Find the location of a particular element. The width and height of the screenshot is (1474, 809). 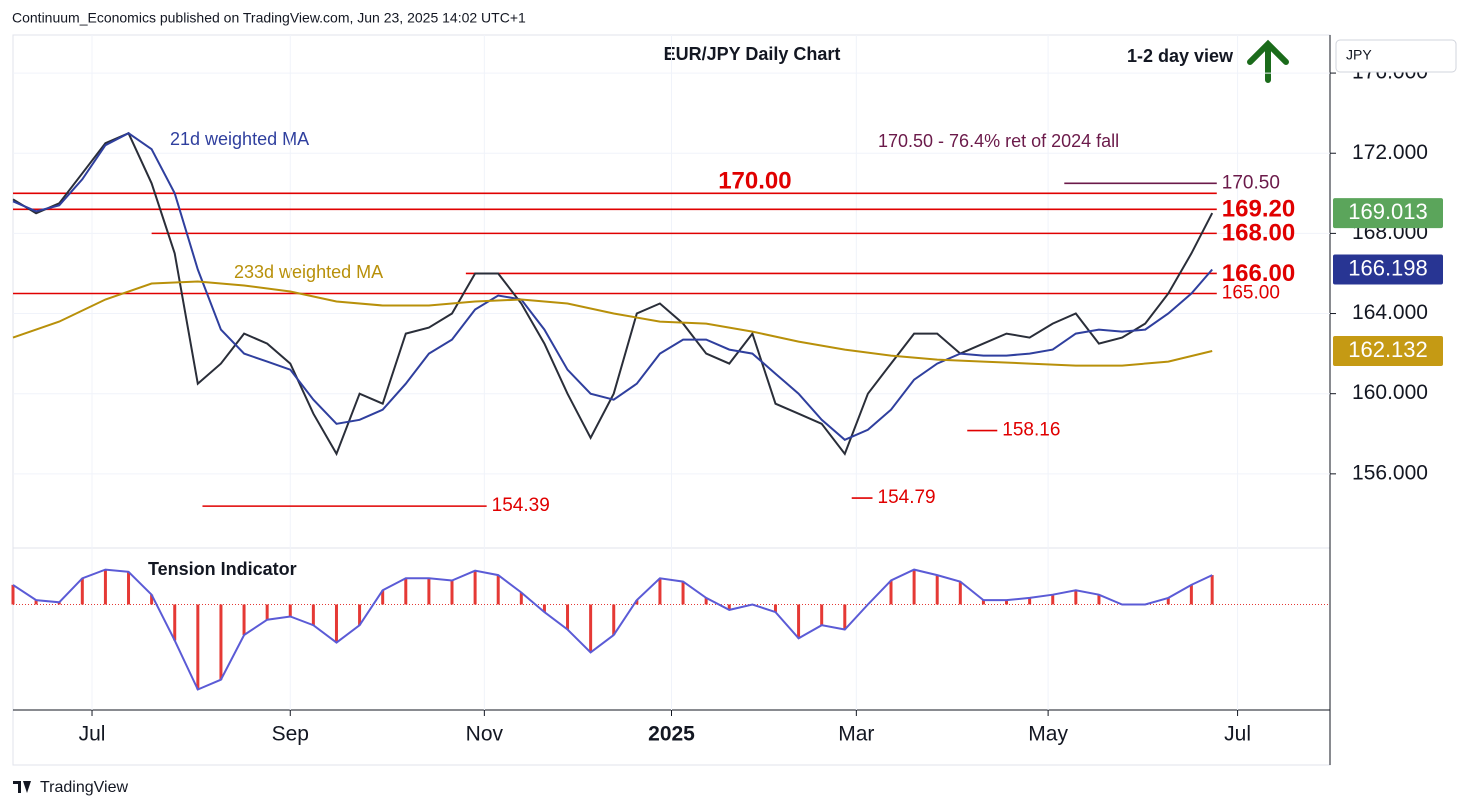

ma233-label: 233d weighted MA is located at coordinates (308, 272).